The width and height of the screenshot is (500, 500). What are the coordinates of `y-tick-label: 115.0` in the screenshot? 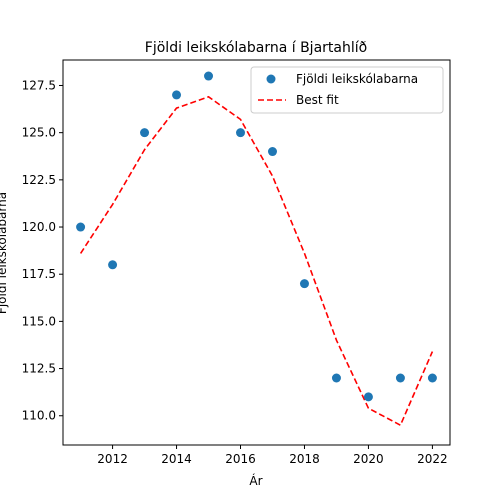 It's located at (39, 321).